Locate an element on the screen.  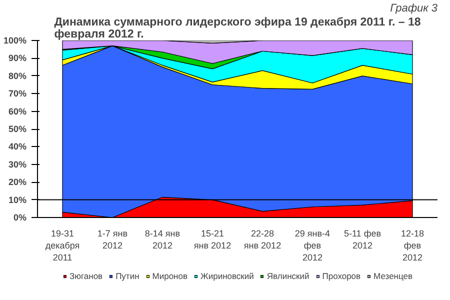
x-tick-label: 5-11 фев 2012 is located at coordinates (363, 239).